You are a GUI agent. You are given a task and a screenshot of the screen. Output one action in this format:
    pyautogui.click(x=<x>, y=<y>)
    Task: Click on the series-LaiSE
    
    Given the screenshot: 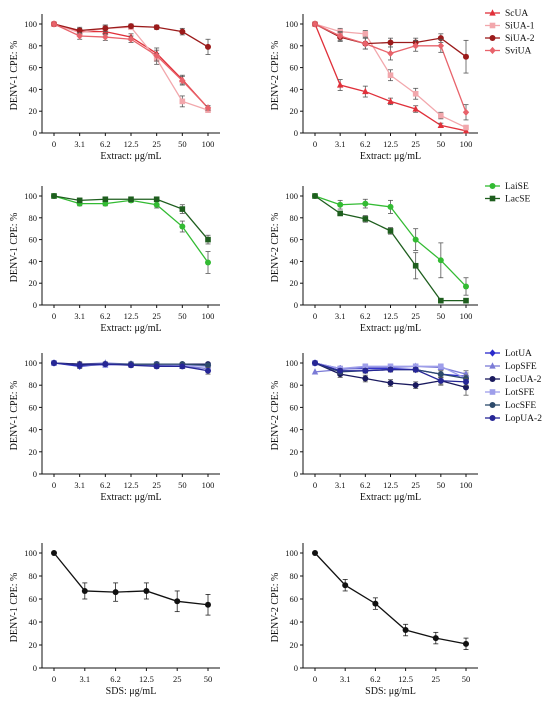 What is the action you would take?
    pyautogui.click(x=131, y=233)
    